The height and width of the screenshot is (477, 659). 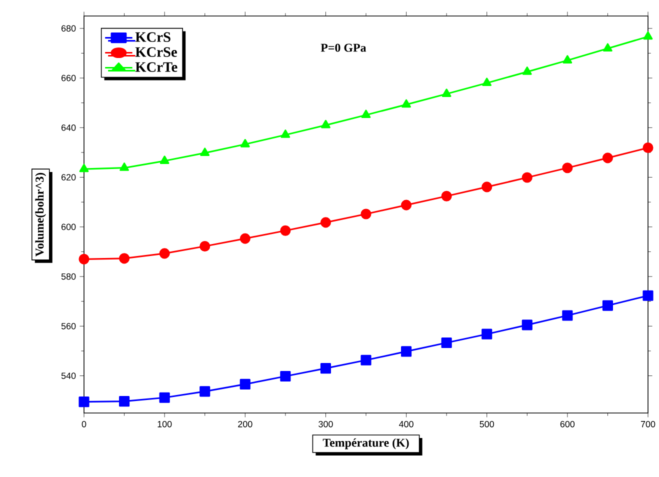 What do you see at coordinates (68, 276) in the screenshot?
I see `y-tick-label: 580` at bounding box center [68, 276].